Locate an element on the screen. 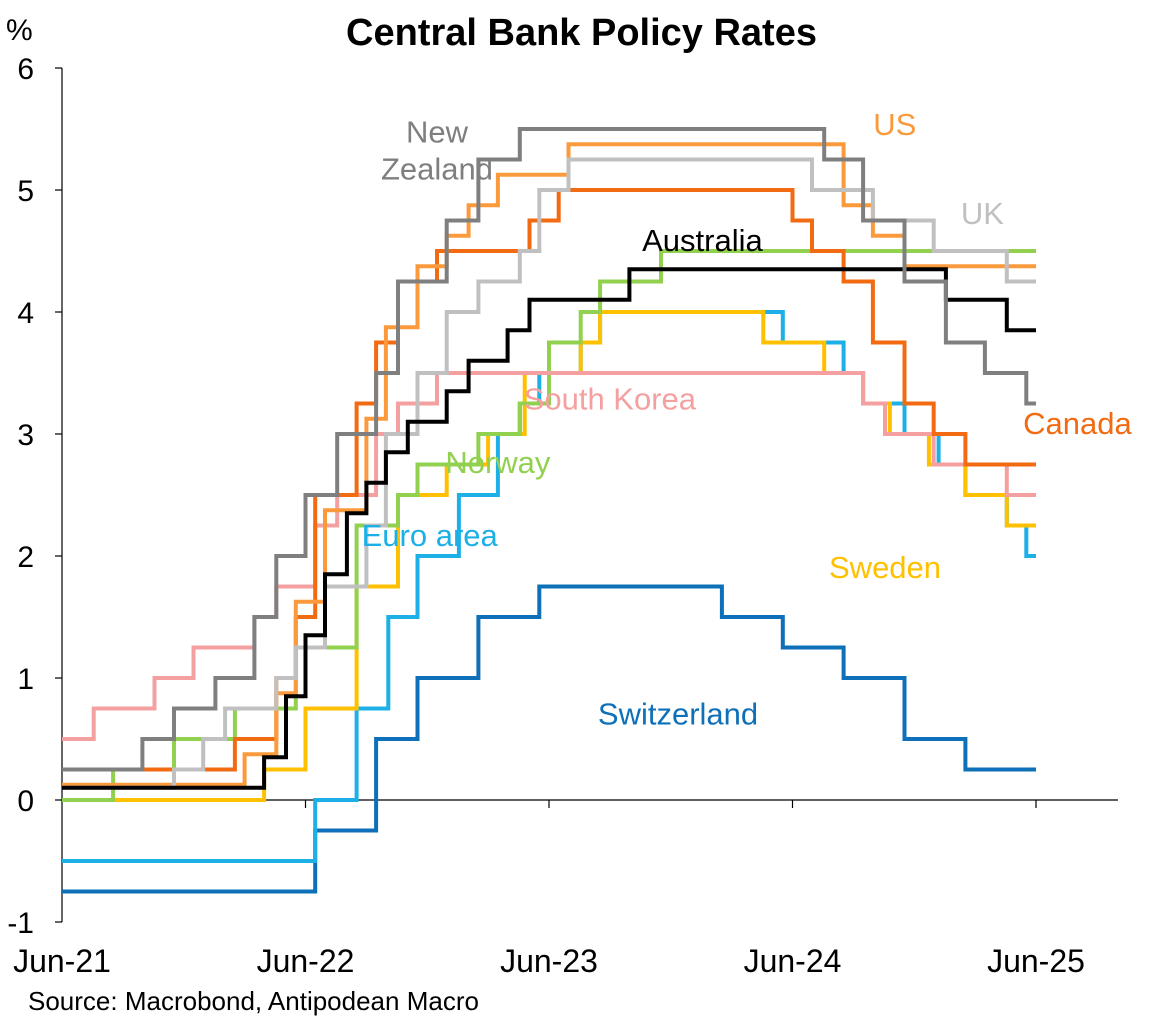  x-tick-label: Jun-25 is located at coordinates (1036, 961).